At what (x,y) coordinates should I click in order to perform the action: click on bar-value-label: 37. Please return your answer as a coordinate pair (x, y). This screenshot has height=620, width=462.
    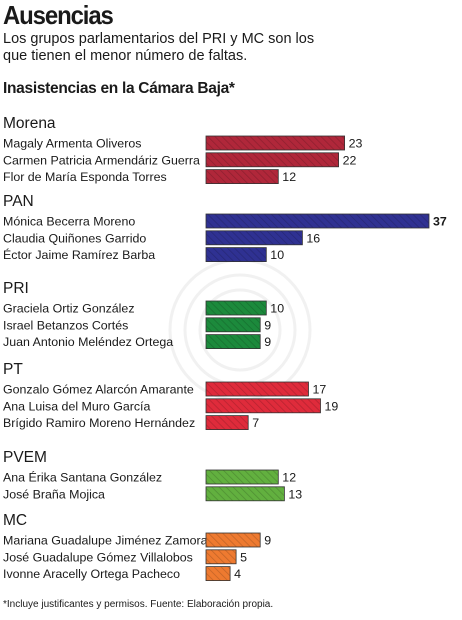
    Looking at the image, I should click on (440, 222).